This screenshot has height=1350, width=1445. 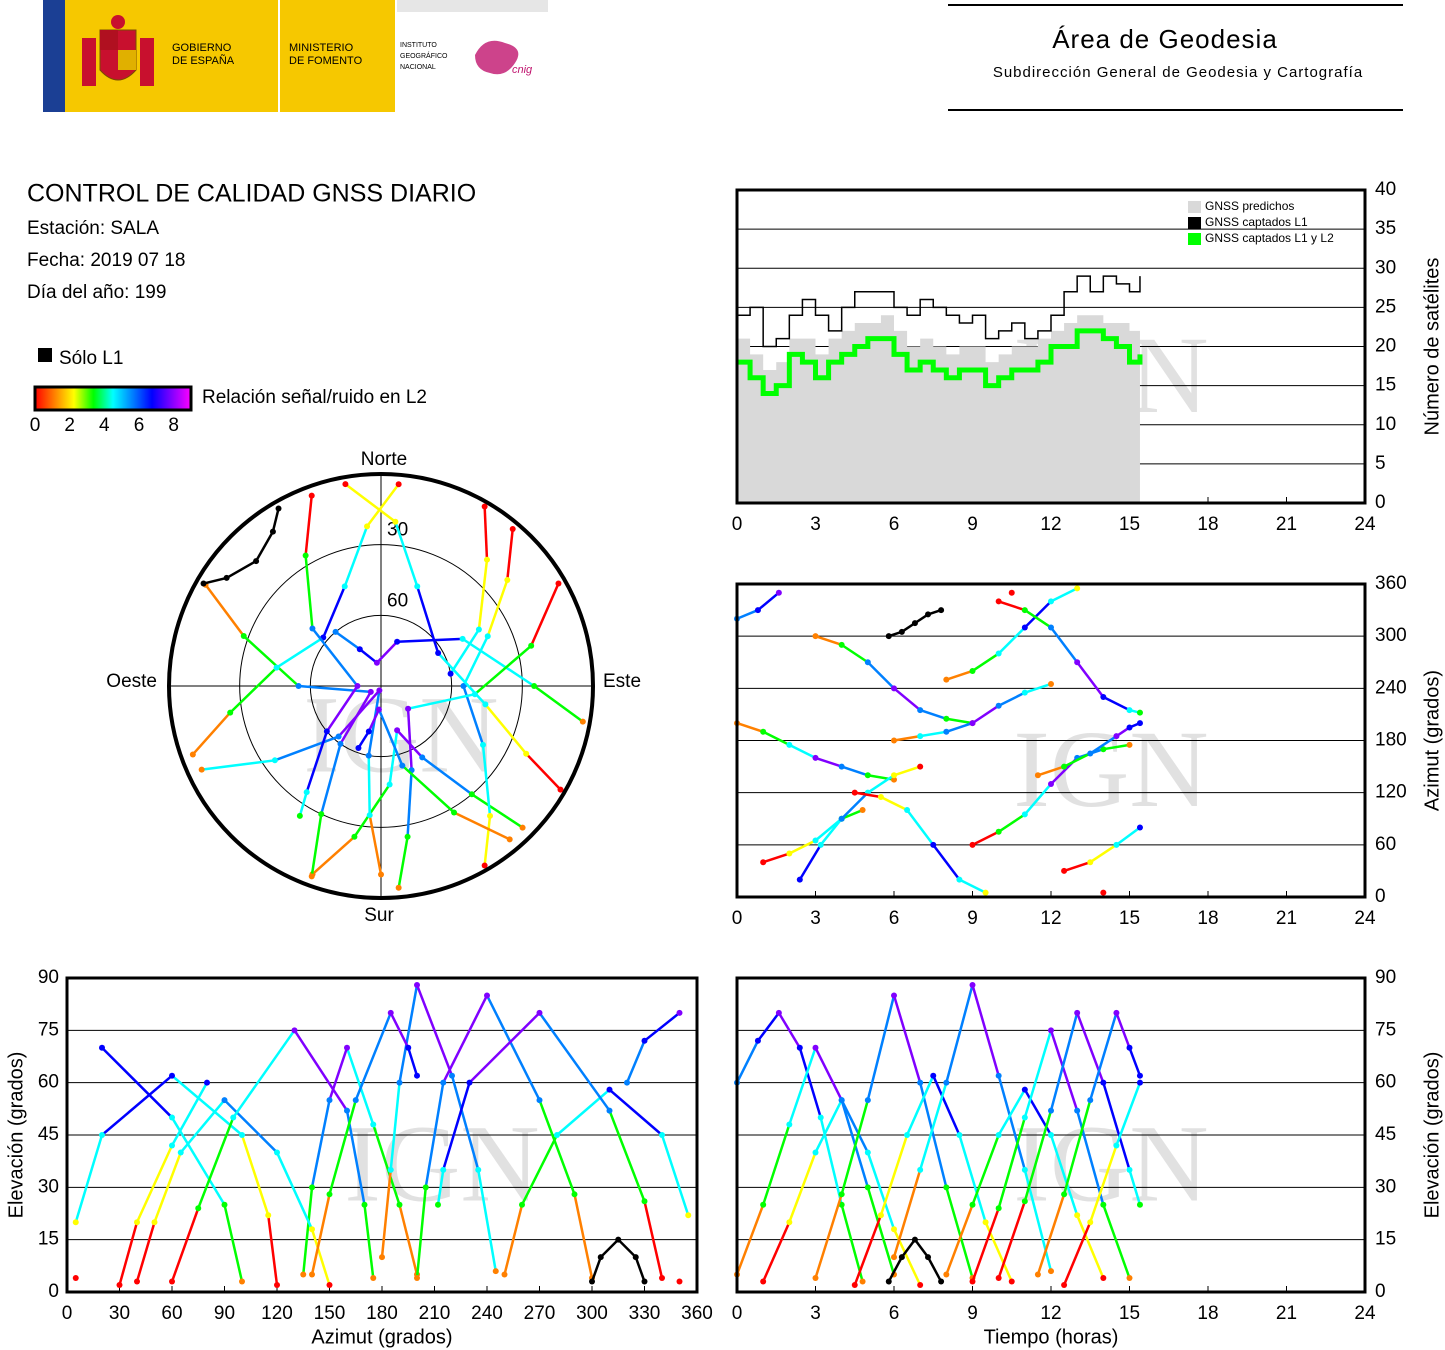 What do you see at coordinates (202, 48) in the screenshot?
I see `government-name: GOBIERNO` at bounding box center [202, 48].